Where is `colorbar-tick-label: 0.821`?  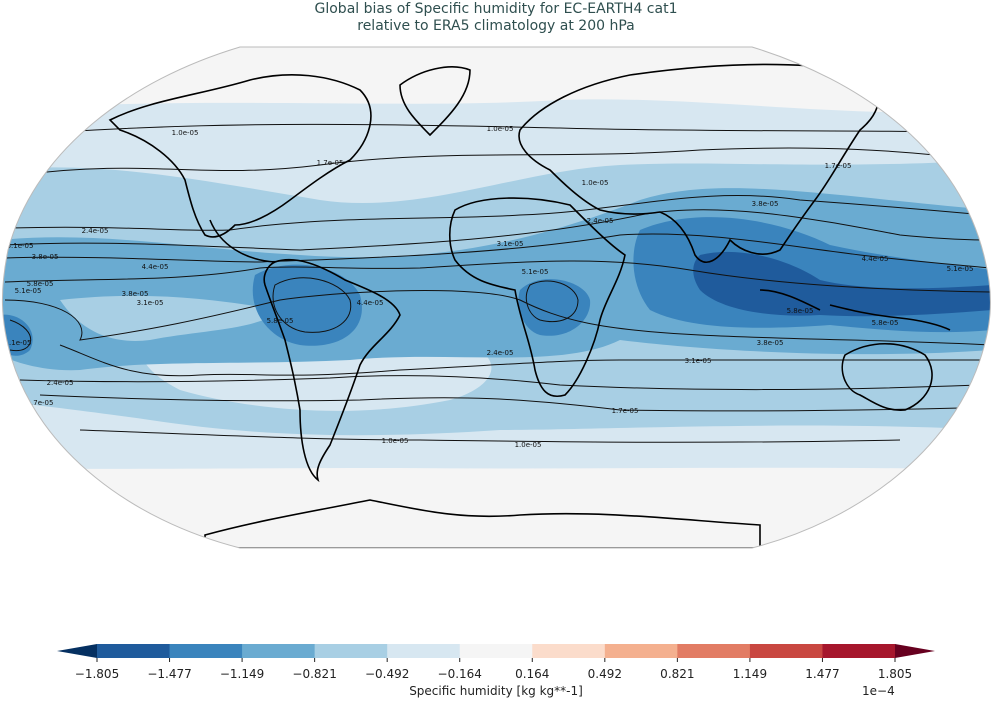
colorbar-tick-label: 0.821 is located at coordinates (677, 674).